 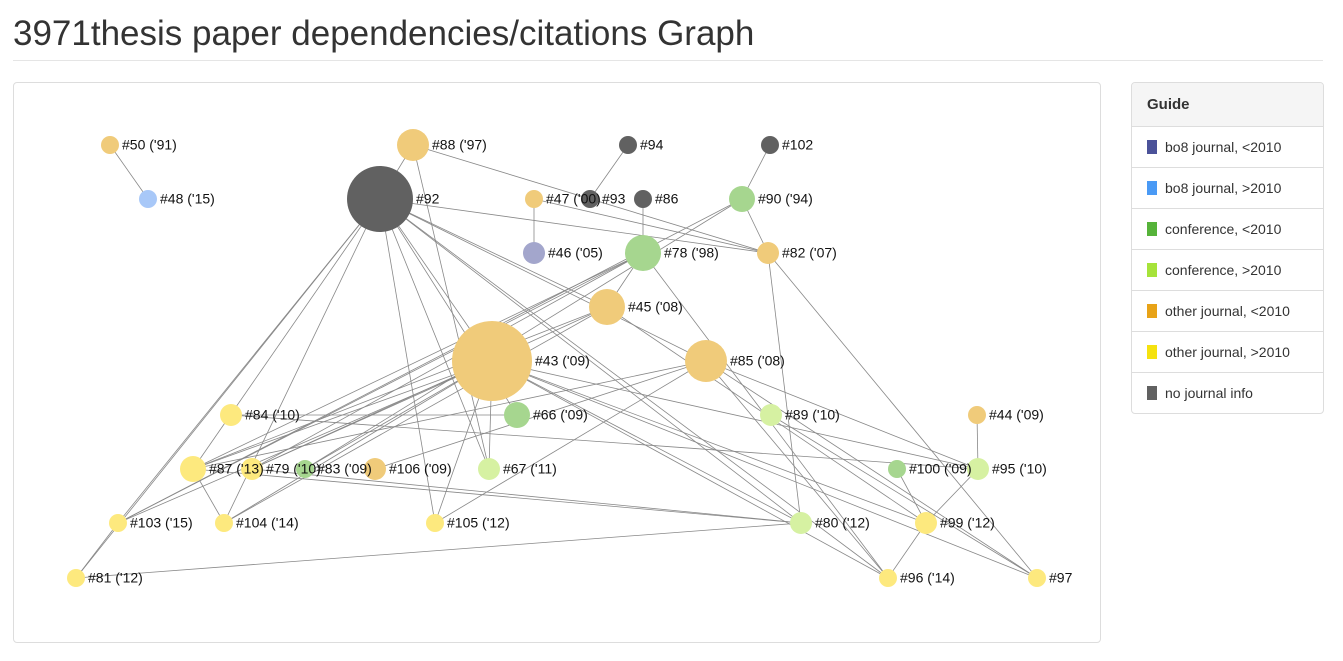 What do you see at coordinates (149, 145) in the screenshot?
I see `node-label: #50 ('91)` at bounding box center [149, 145].